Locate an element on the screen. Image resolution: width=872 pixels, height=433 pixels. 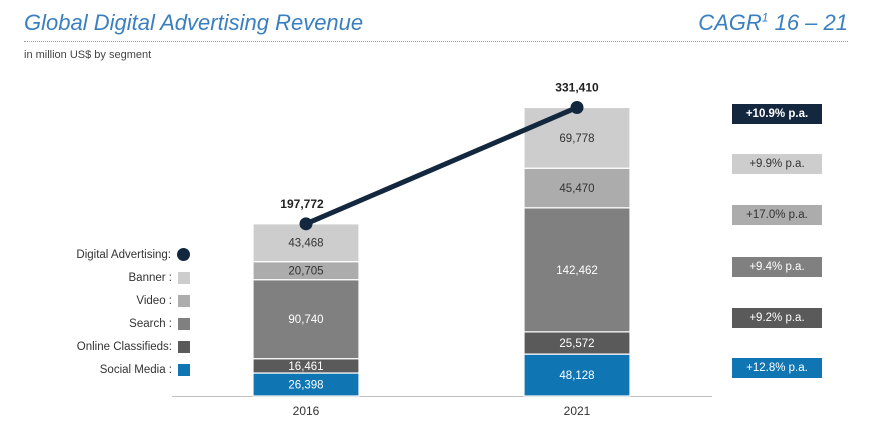
bar-value-label: 20,705 is located at coordinates (305, 272).